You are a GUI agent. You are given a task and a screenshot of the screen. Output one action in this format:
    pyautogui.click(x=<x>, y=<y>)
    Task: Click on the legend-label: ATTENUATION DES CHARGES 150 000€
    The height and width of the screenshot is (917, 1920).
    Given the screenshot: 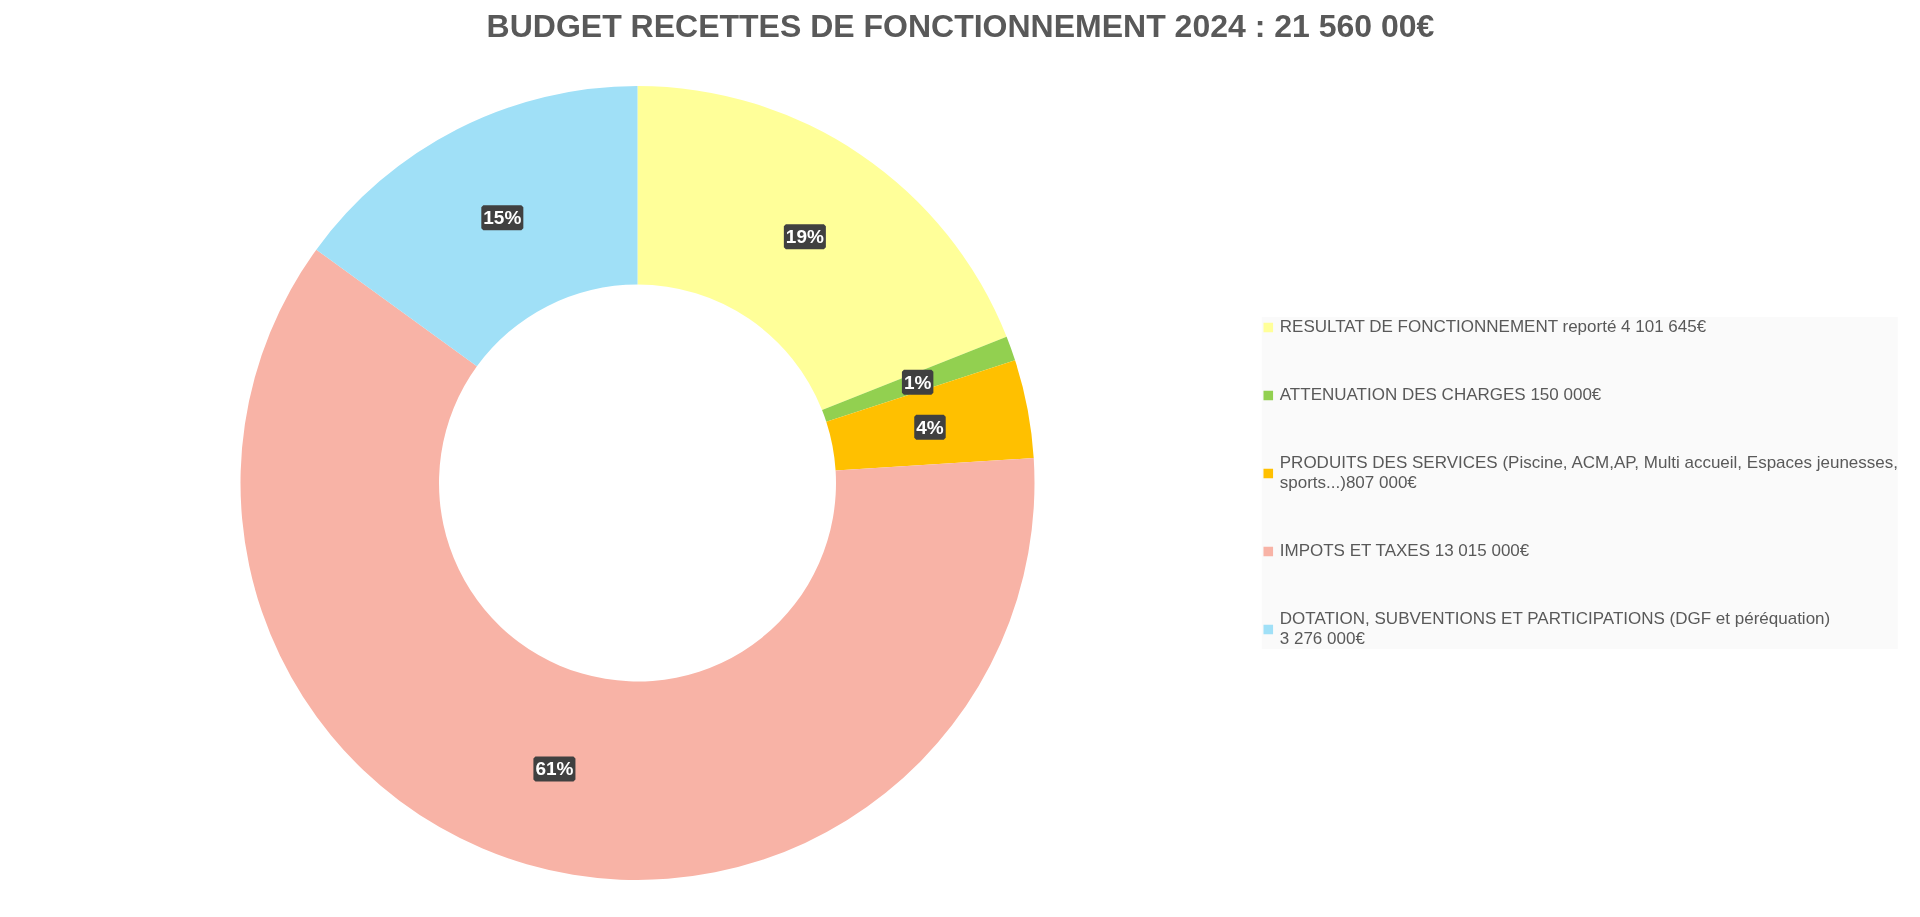 What is the action you would take?
    pyautogui.click(x=1440, y=394)
    